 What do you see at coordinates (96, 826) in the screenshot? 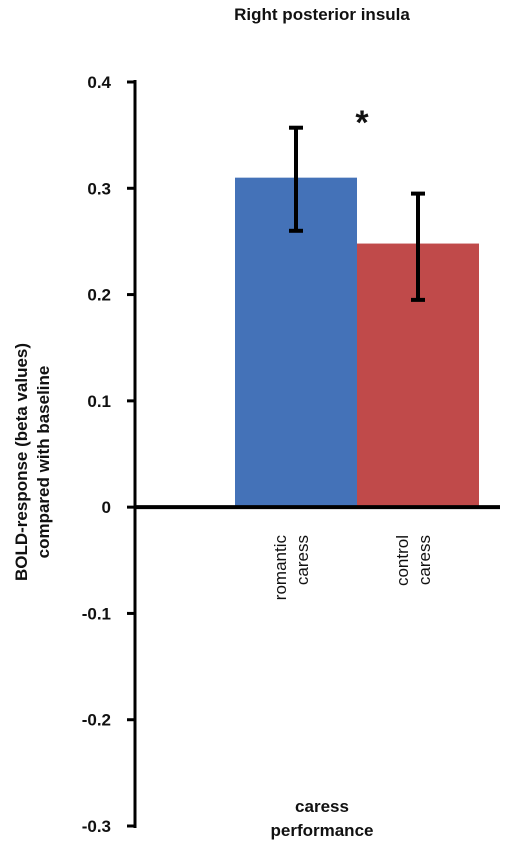
I see `y-tick-label-7: -0.3` at bounding box center [96, 826].